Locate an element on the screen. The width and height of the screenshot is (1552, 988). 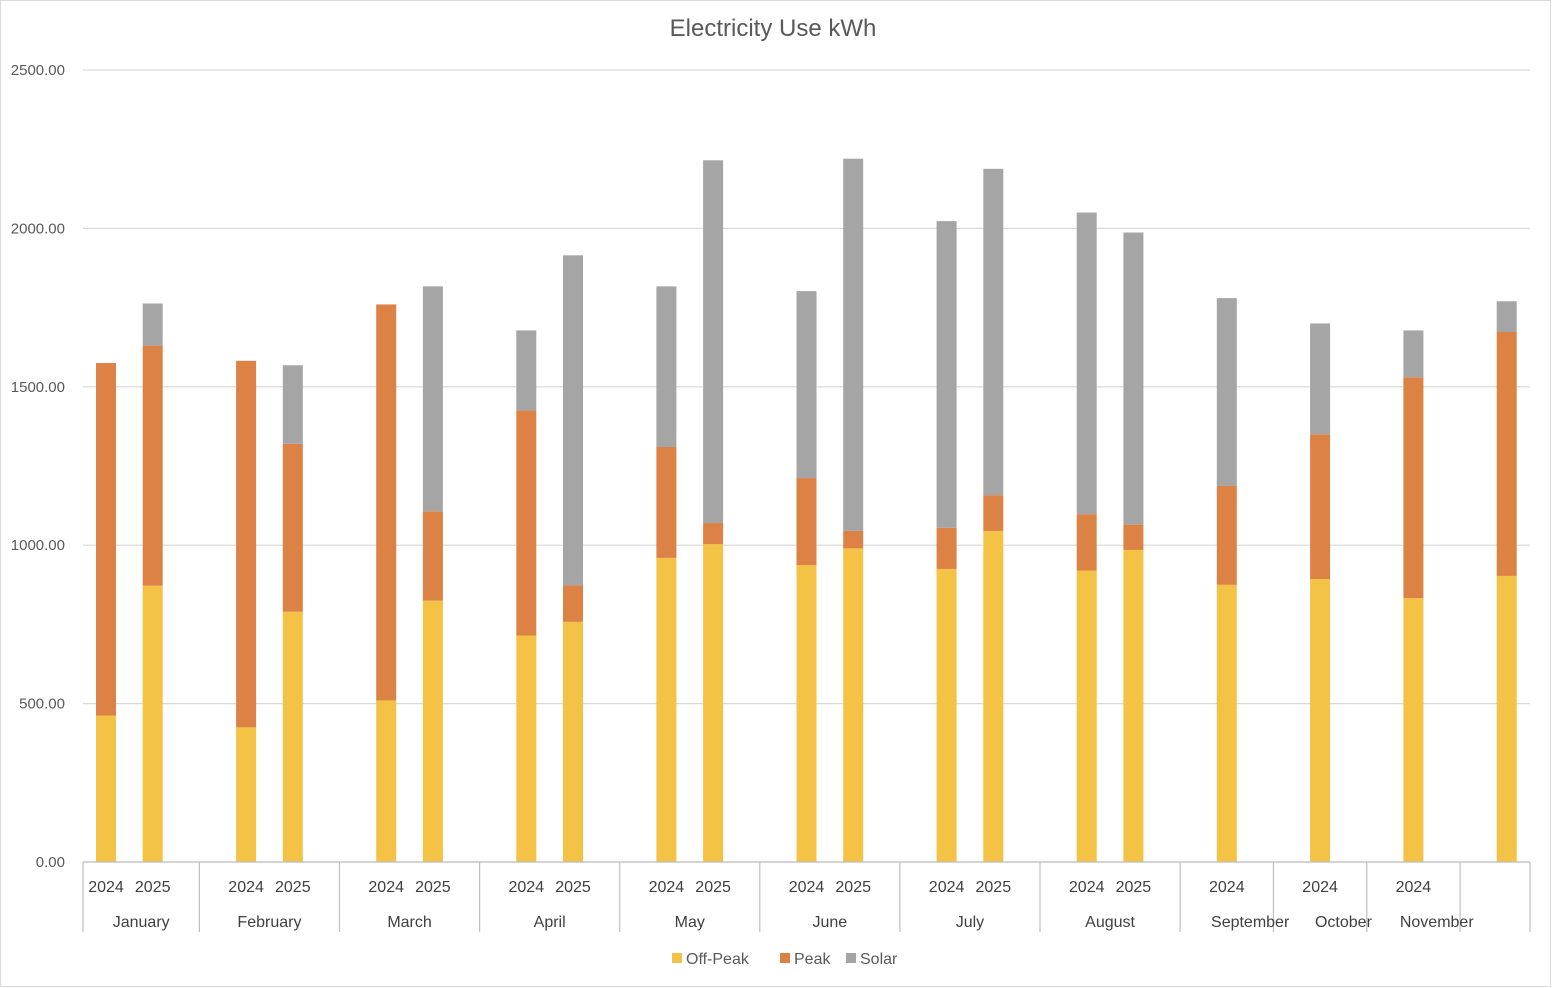
x-group-label-month: October is located at coordinates (1344, 922).